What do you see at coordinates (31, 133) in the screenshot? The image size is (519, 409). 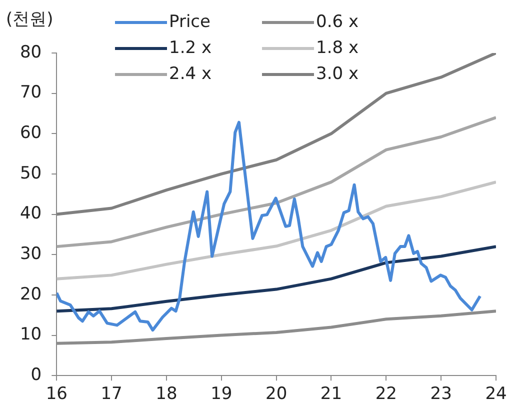 I see `y-tick-label: 60` at bounding box center [31, 133].